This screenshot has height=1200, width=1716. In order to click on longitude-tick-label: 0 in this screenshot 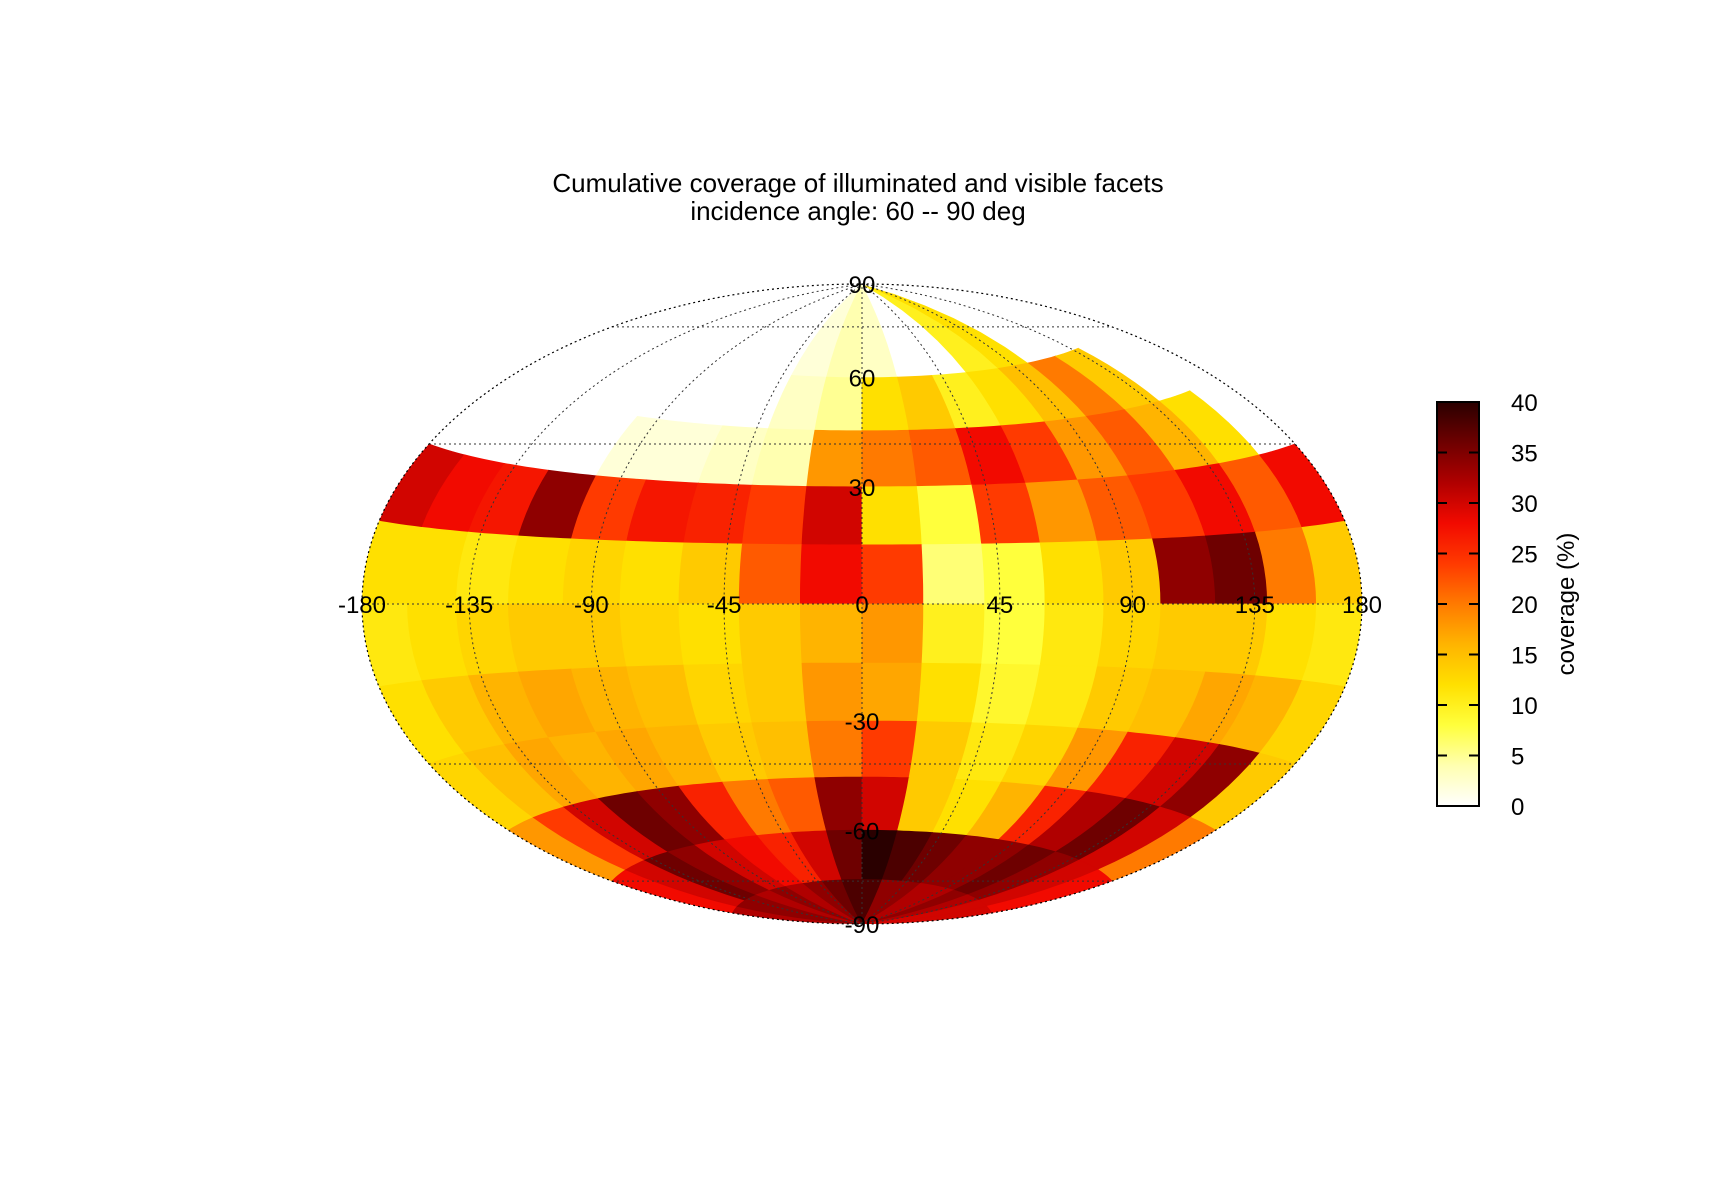, I will do `click(861, 605)`.